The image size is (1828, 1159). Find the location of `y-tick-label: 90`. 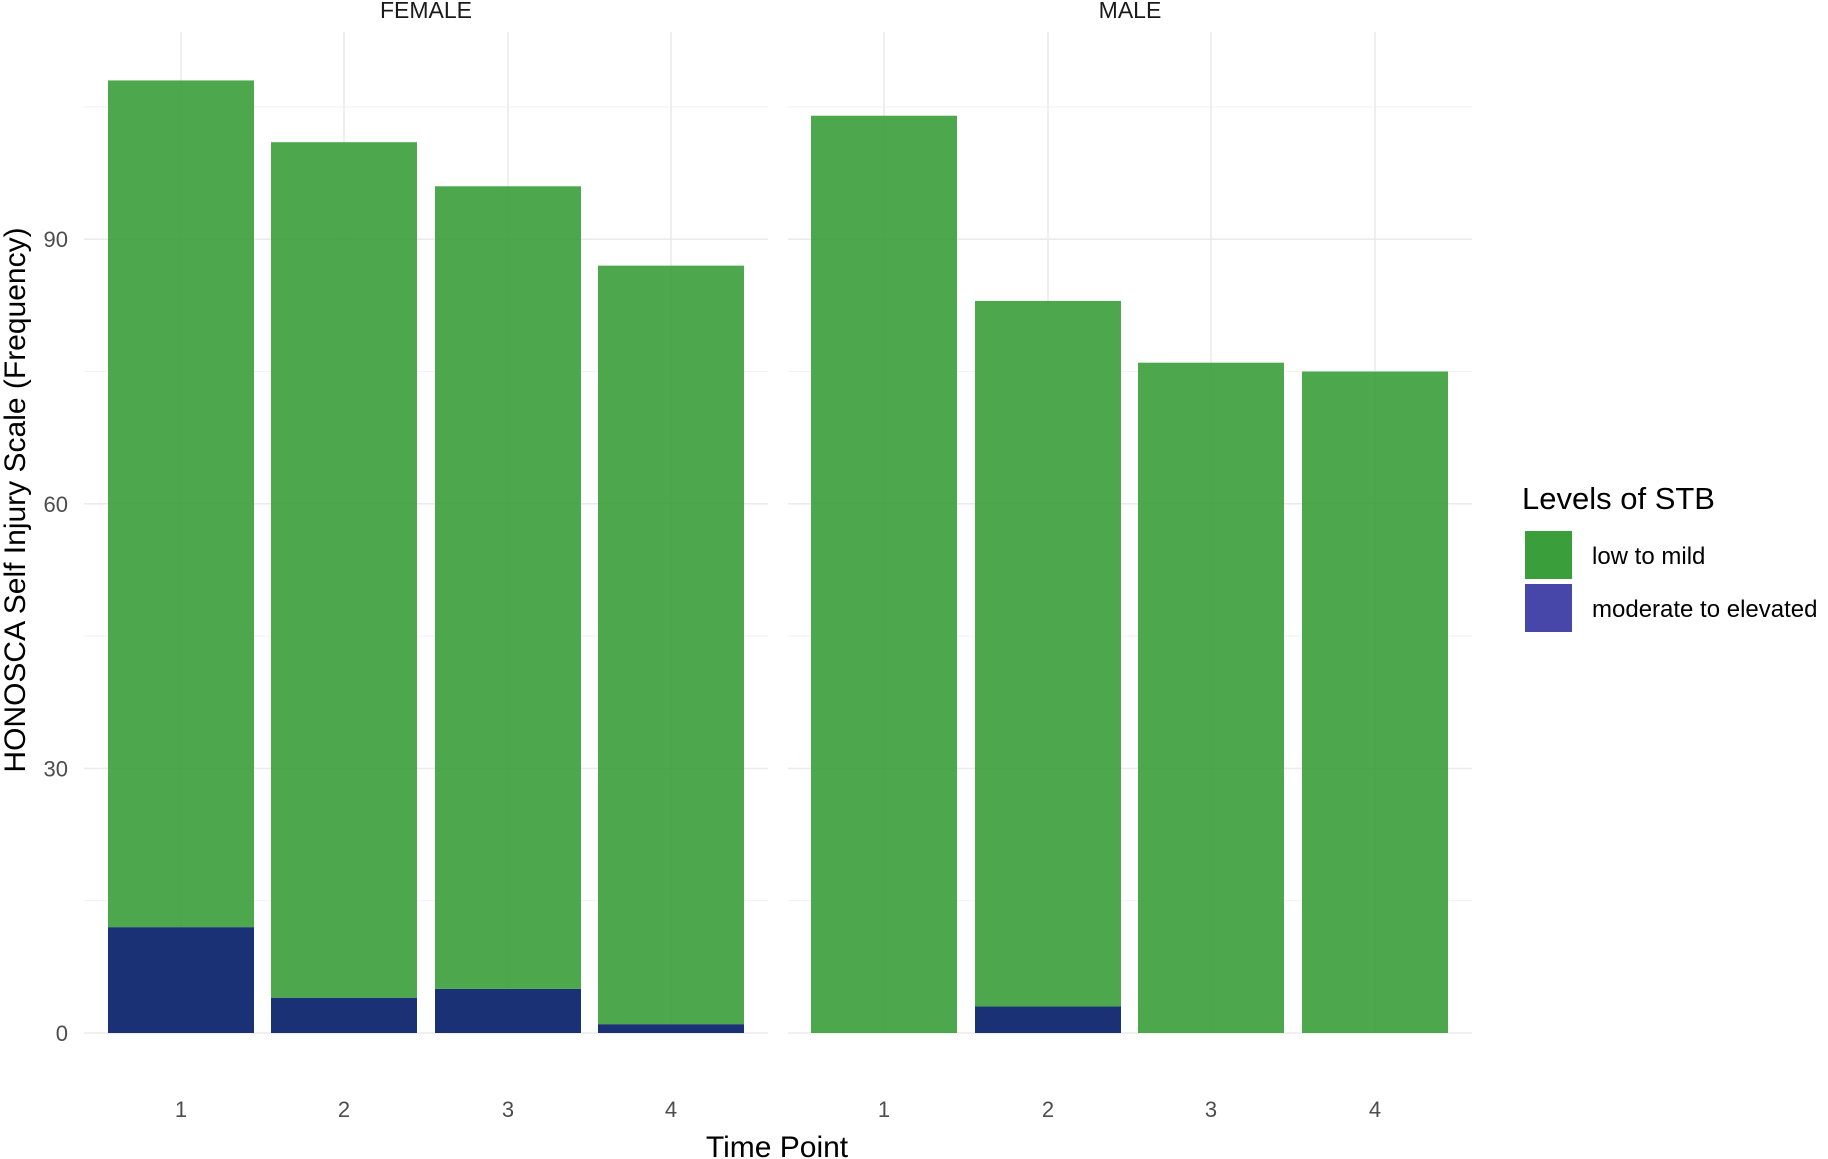

y-tick-label: 90 is located at coordinates (56, 239).